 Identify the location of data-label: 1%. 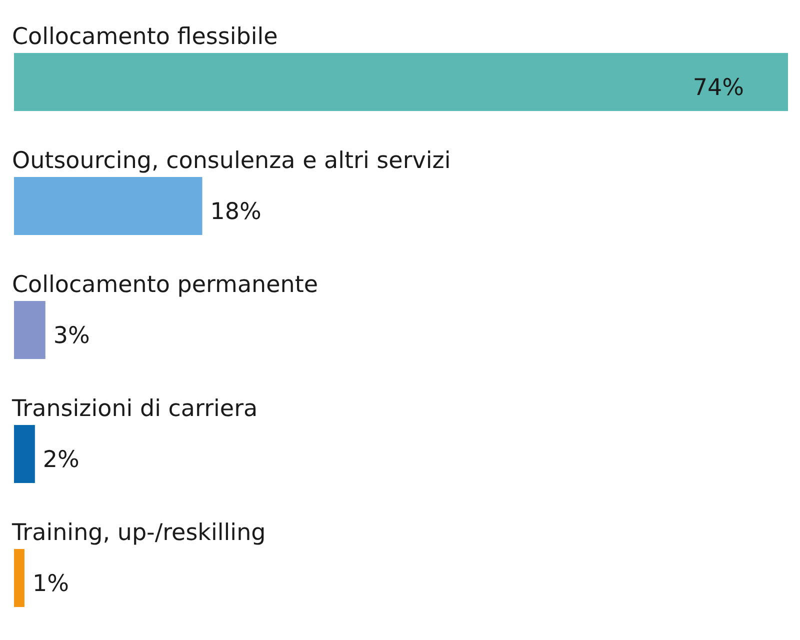
(50, 584).